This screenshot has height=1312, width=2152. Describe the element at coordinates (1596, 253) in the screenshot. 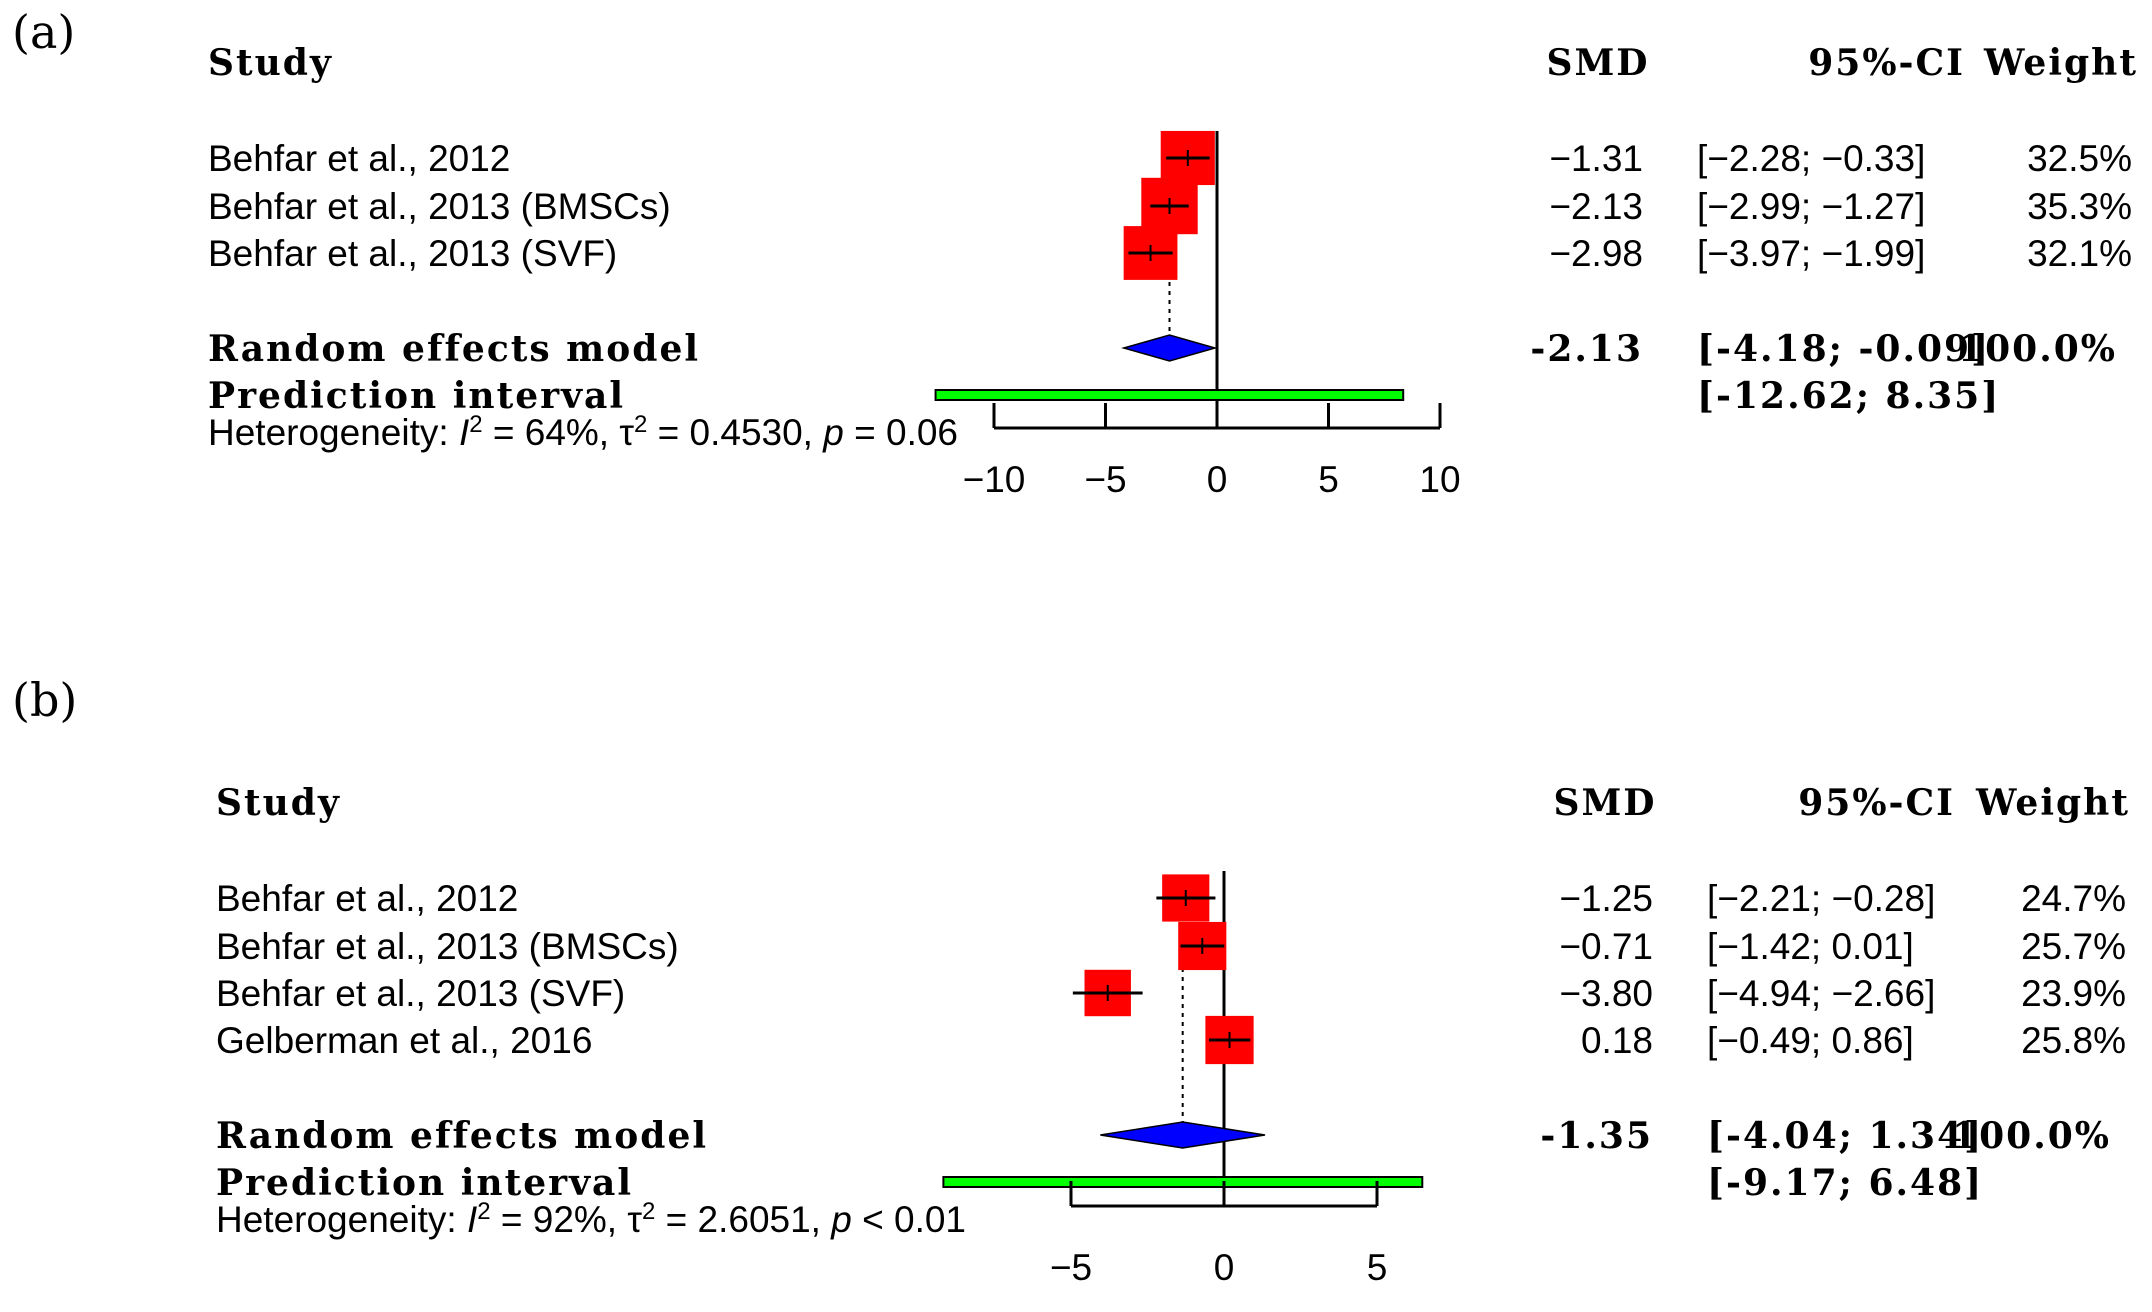

I see `study-smd: −2.98` at that location.